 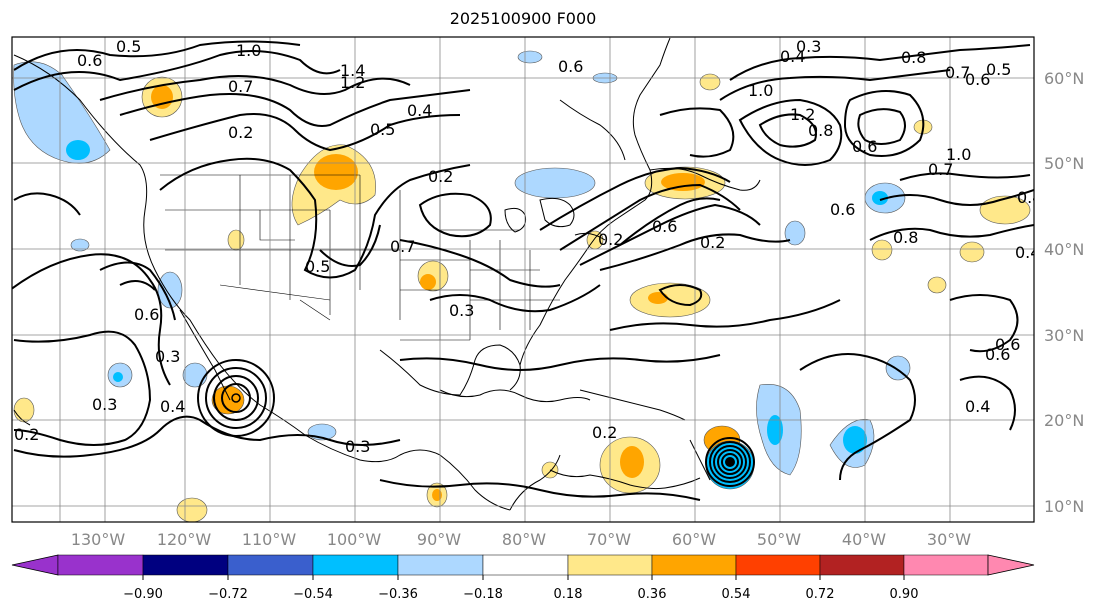 What do you see at coordinates (354, 539) in the screenshot?
I see `lon-label-100w: 100°W` at bounding box center [354, 539].